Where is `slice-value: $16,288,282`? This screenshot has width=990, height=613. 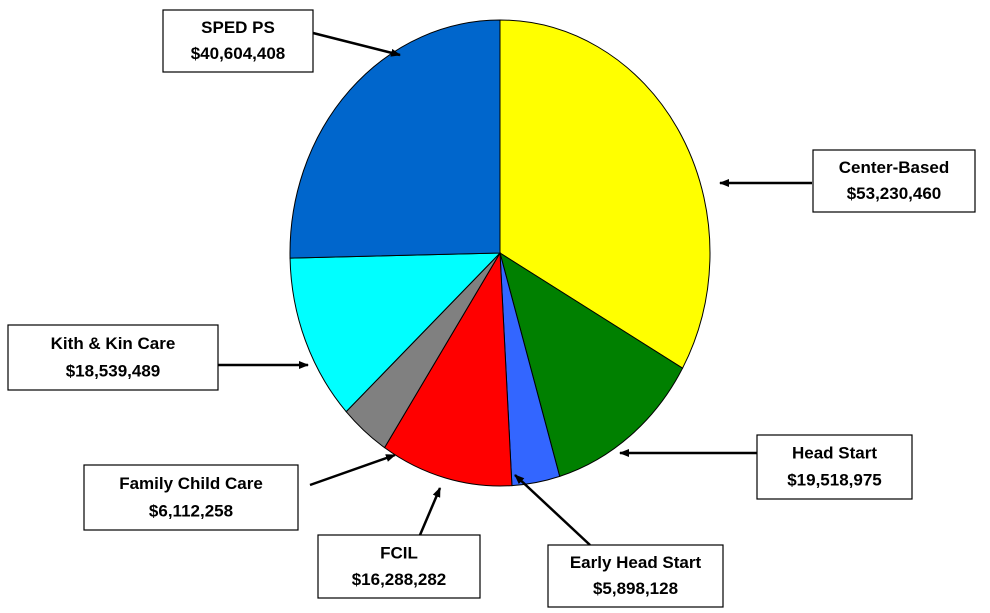 slice-value: $16,288,282 is located at coordinates (399, 579).